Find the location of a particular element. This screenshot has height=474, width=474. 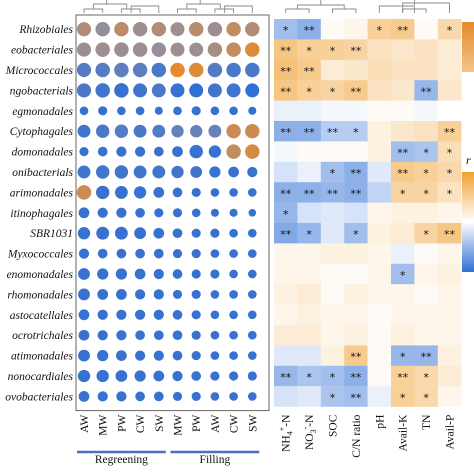

row-label: onibacterials is located at coordinates (42, 173).